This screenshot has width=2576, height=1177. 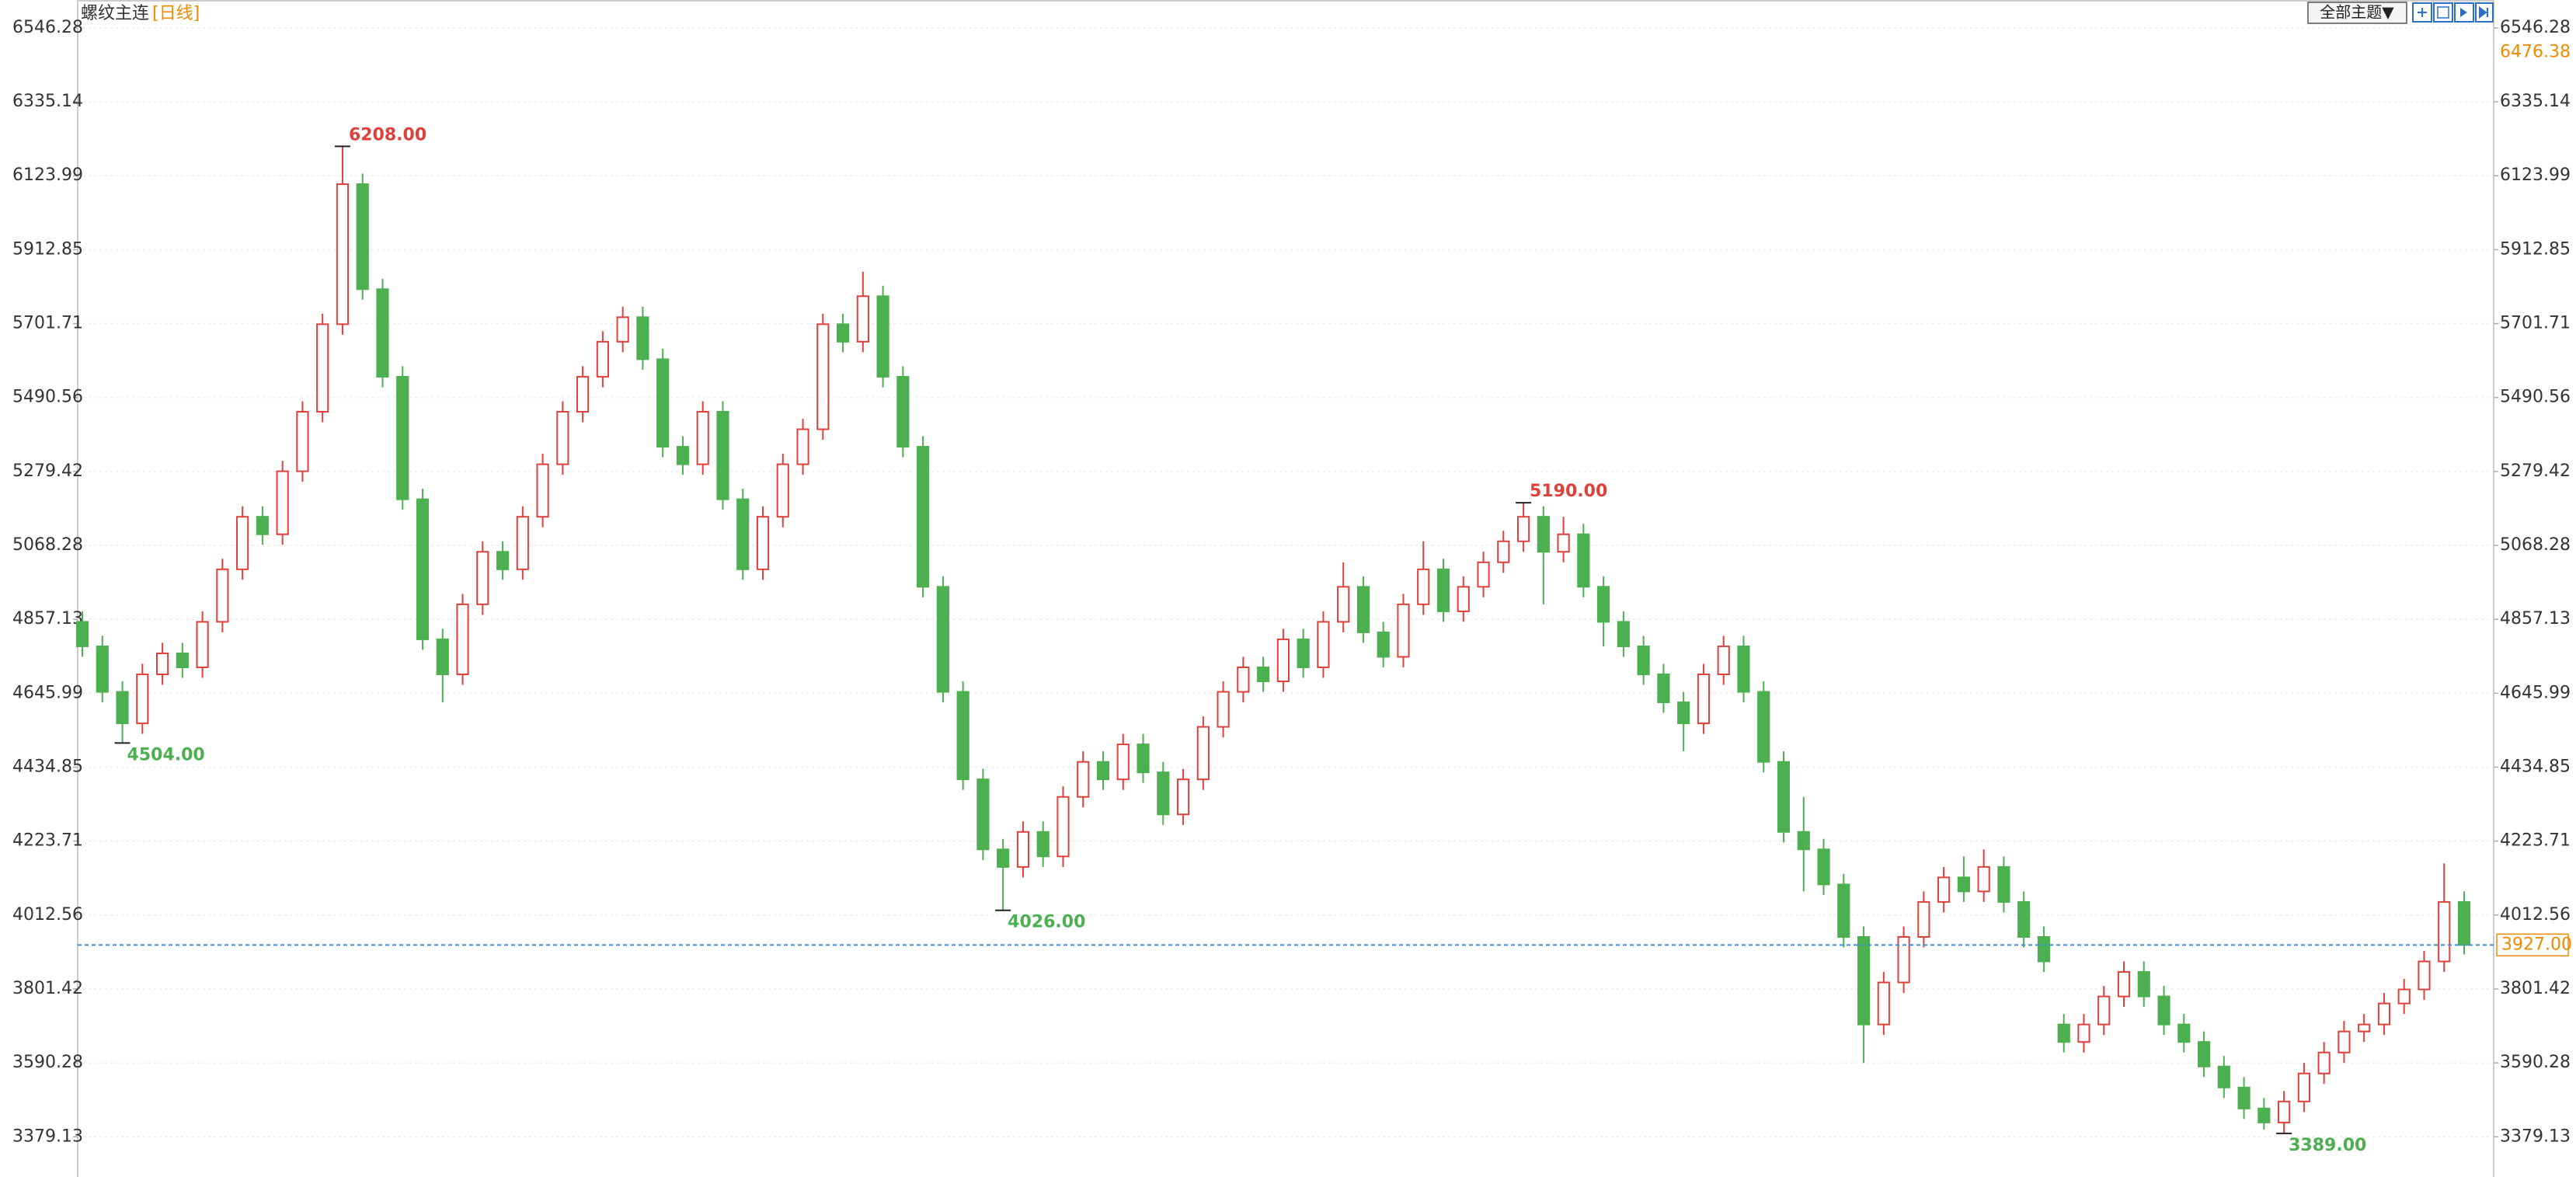 I want to click on y-tick-label-right: 5490.56, so click(x=2535, y=397).